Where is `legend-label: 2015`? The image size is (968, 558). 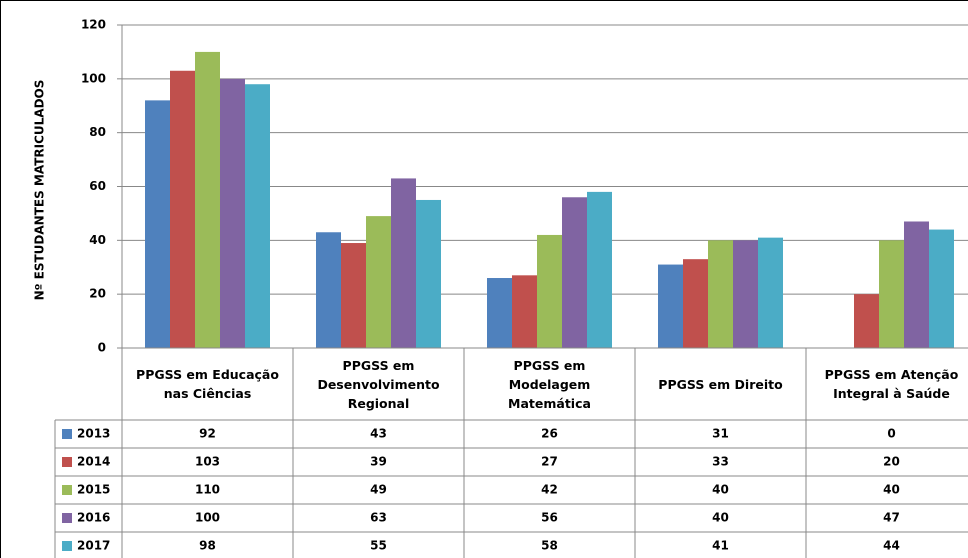 legend-label: 2015 is located at coordinates (93, 490).